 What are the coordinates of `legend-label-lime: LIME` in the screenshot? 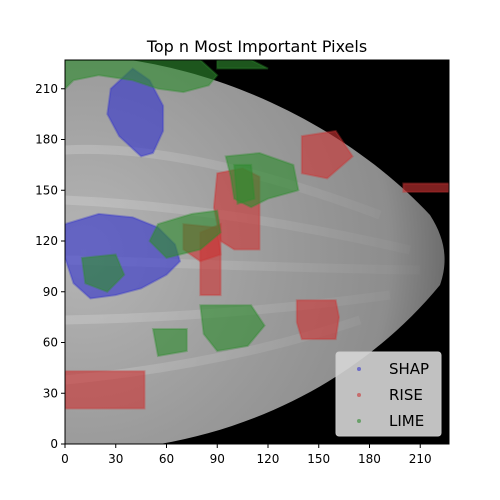 It's located at (406, 421).